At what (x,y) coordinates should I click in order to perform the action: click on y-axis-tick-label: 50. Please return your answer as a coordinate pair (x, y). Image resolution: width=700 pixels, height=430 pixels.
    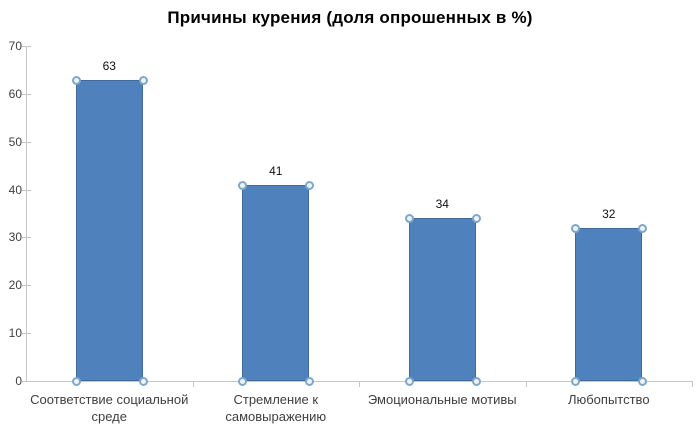
    Looking at the image, I should click on (15, 141).